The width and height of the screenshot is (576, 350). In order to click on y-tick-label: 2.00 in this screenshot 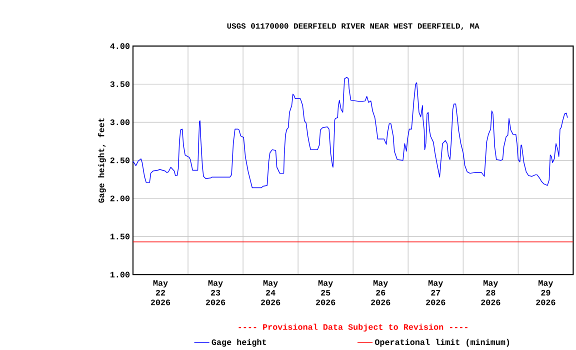, I will do `click(120, 199)`.